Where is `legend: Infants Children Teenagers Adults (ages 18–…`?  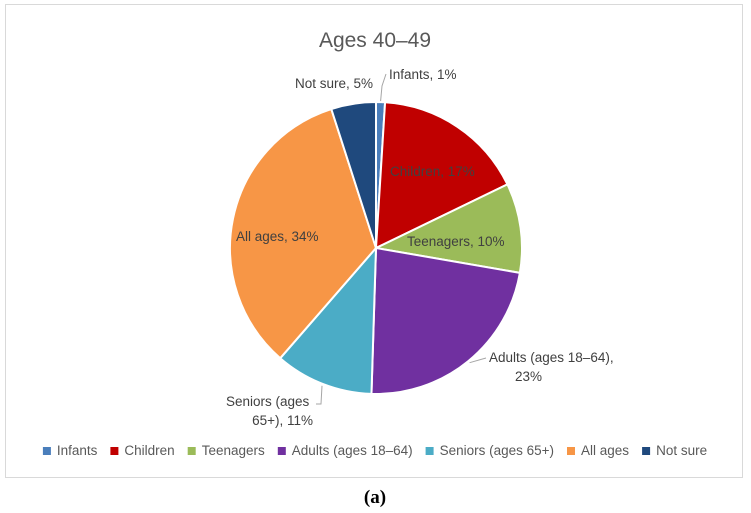
legend: Infants Children Teenagers Adults (ages 18–… is located at coordinates (374, 450).